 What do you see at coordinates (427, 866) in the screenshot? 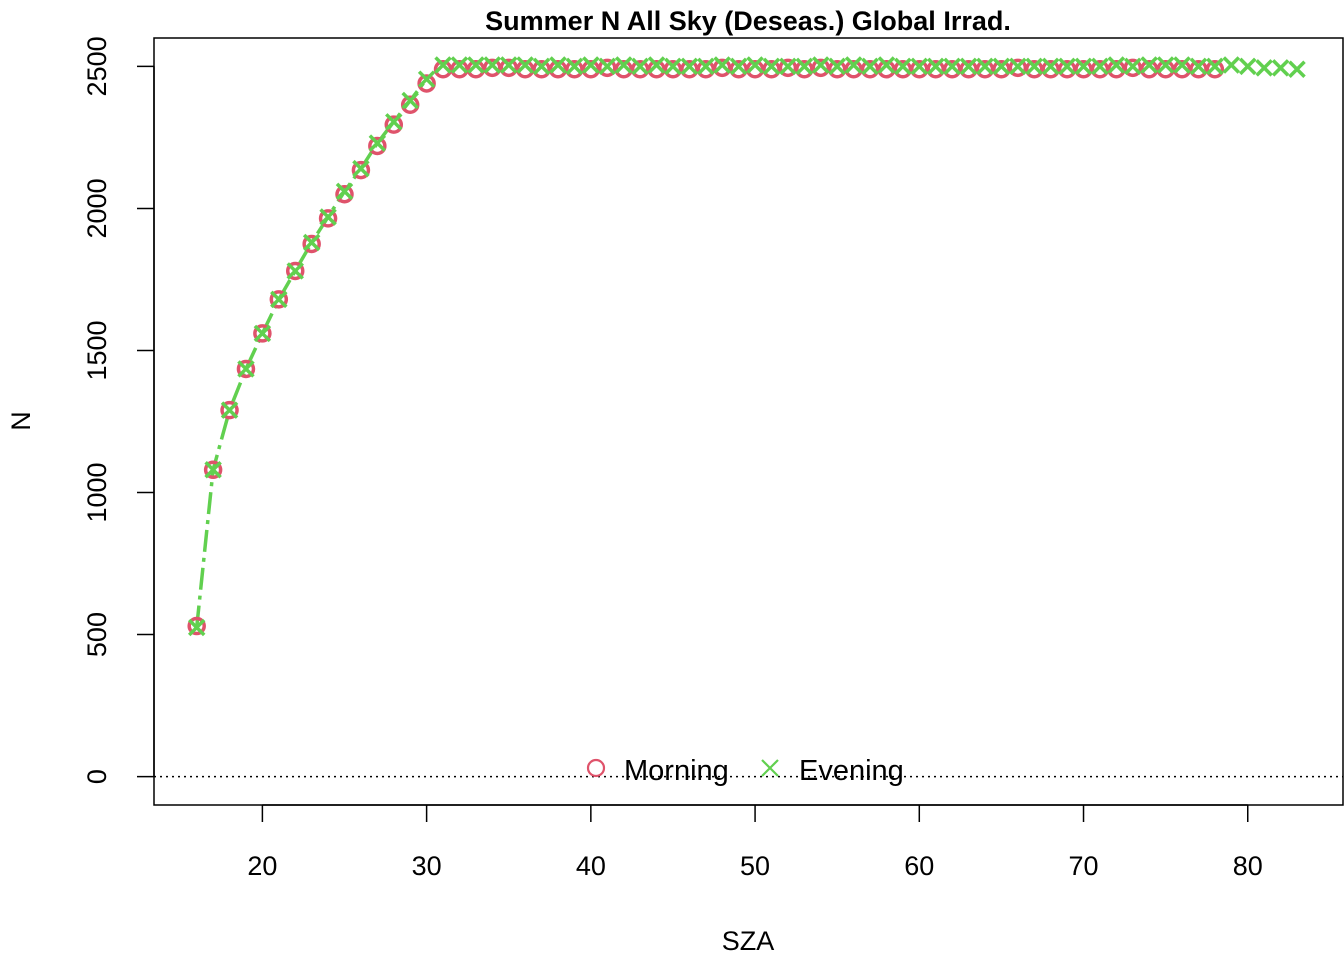
I see `x-tick-label: 30` at bounding box center [427, 866].